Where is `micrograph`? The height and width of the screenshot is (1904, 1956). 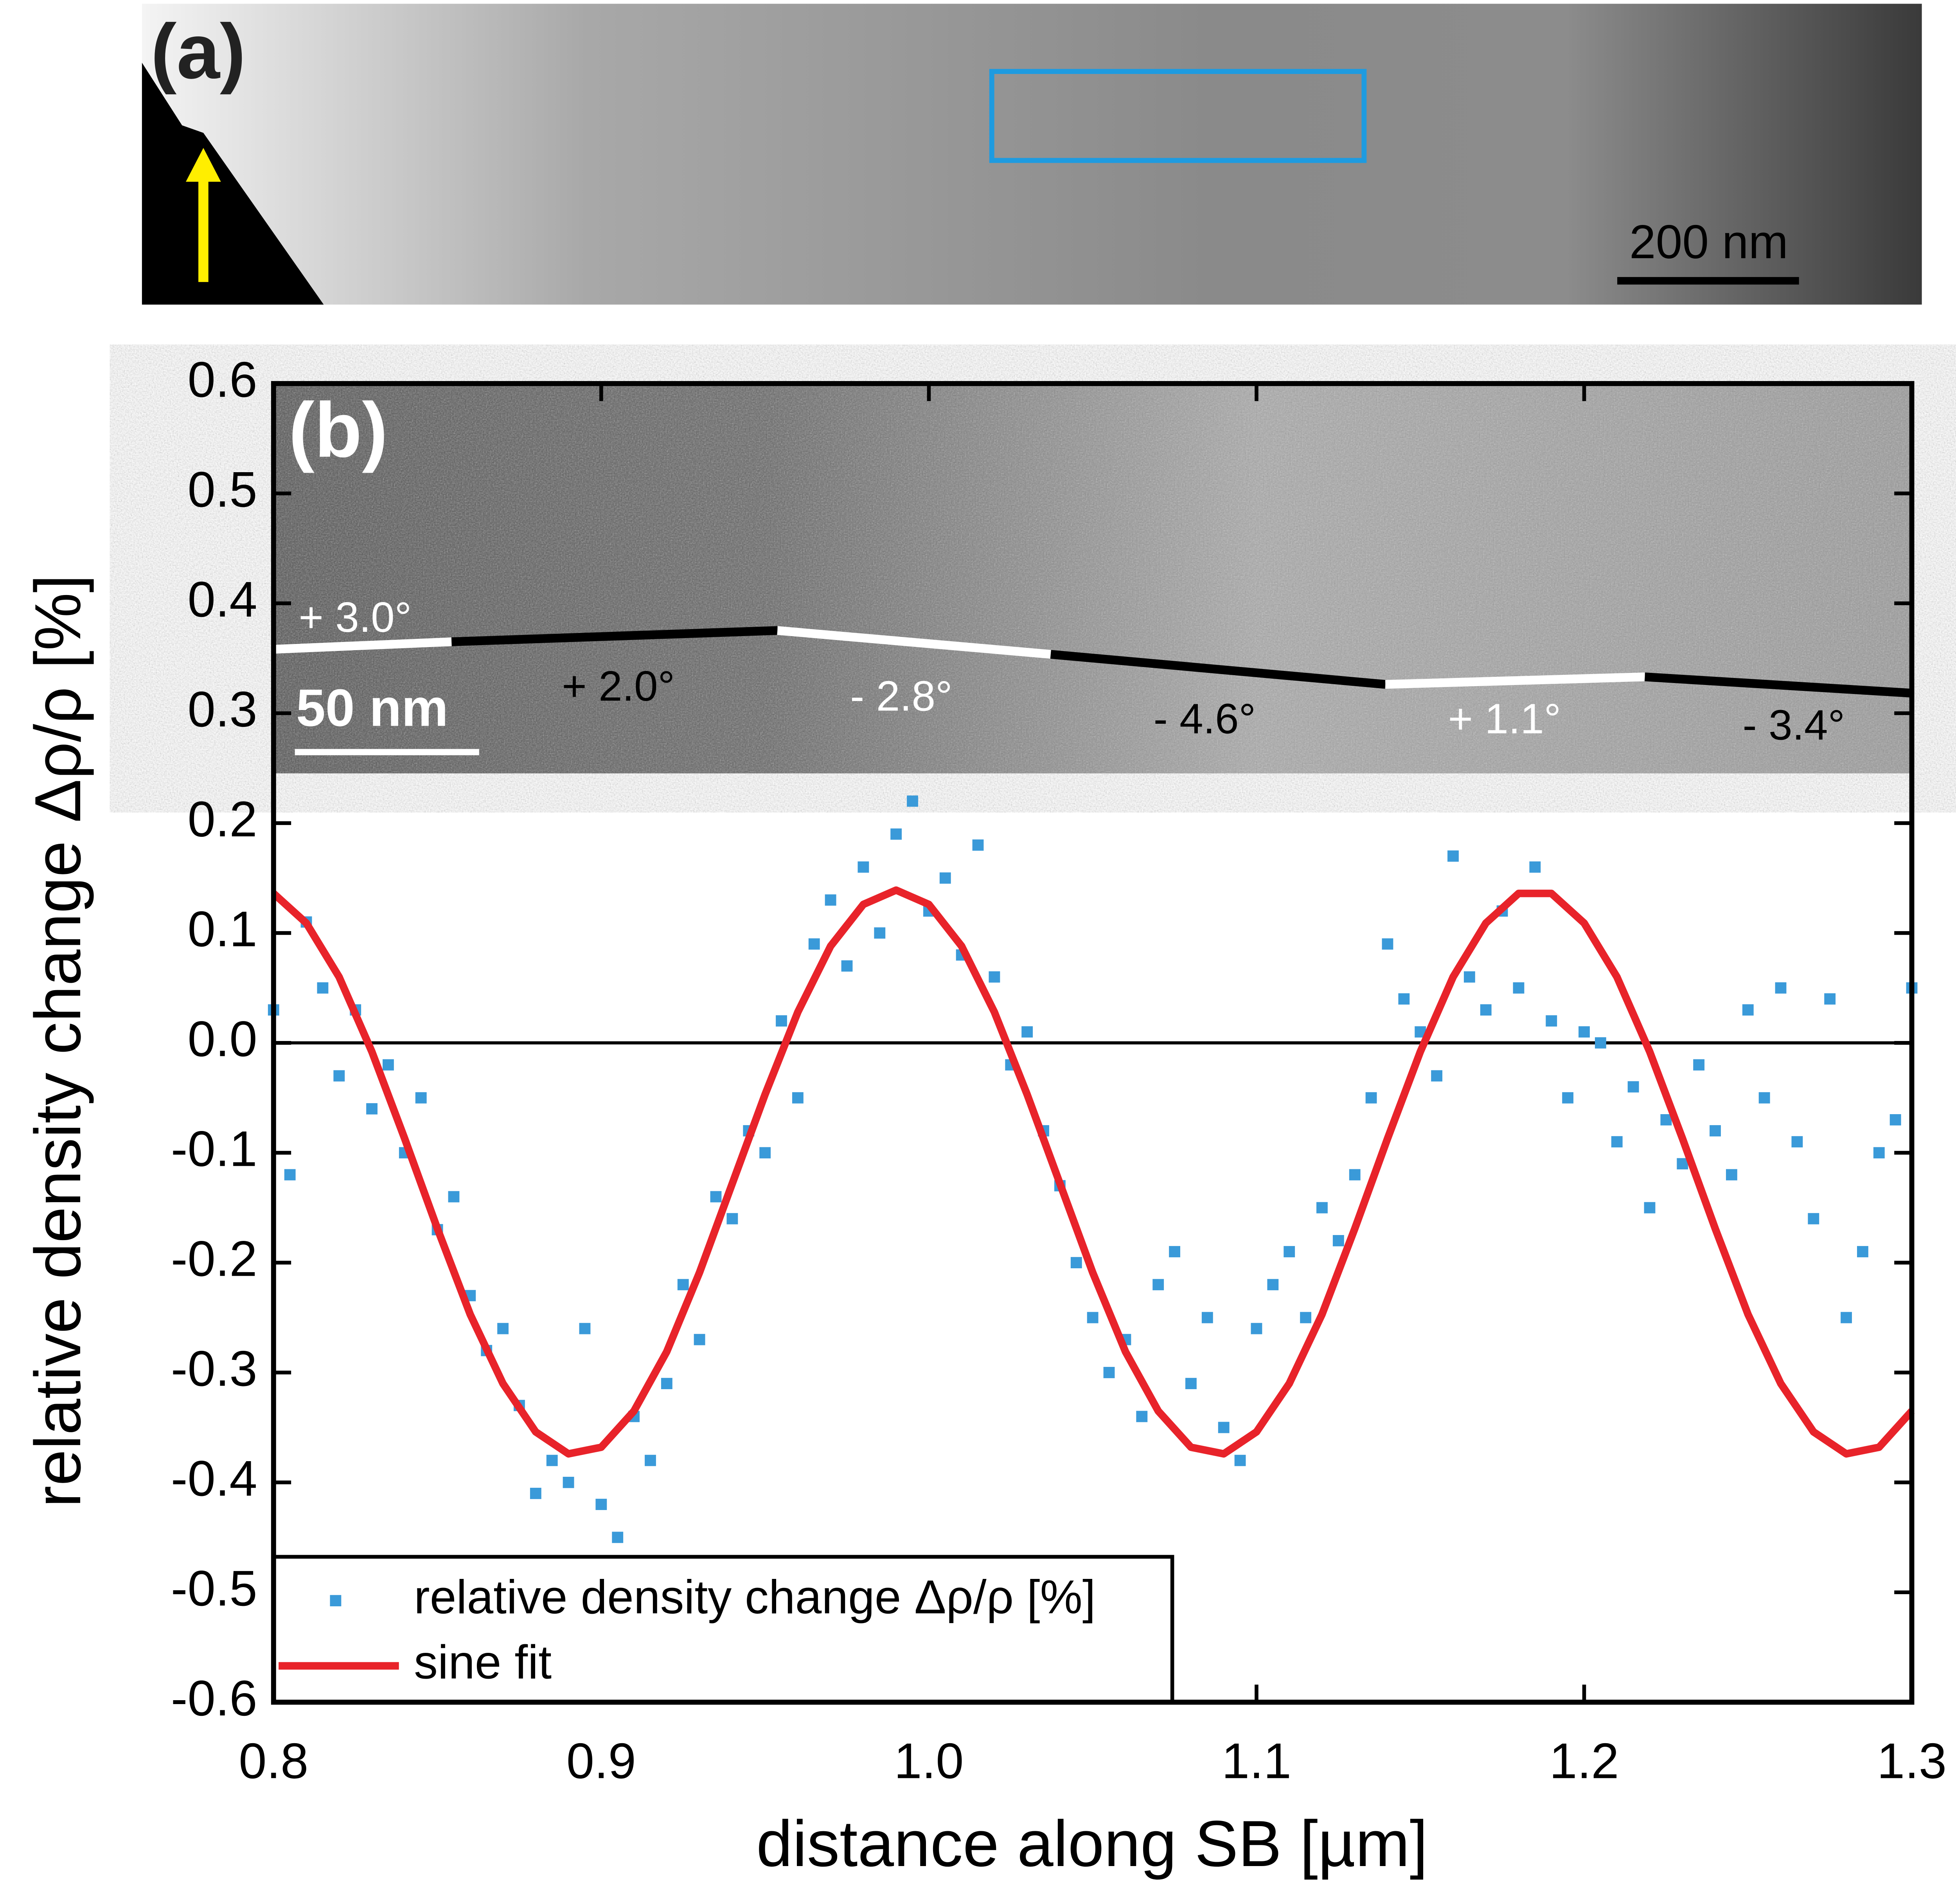
micrograph is located at coordinates (1032, 154).